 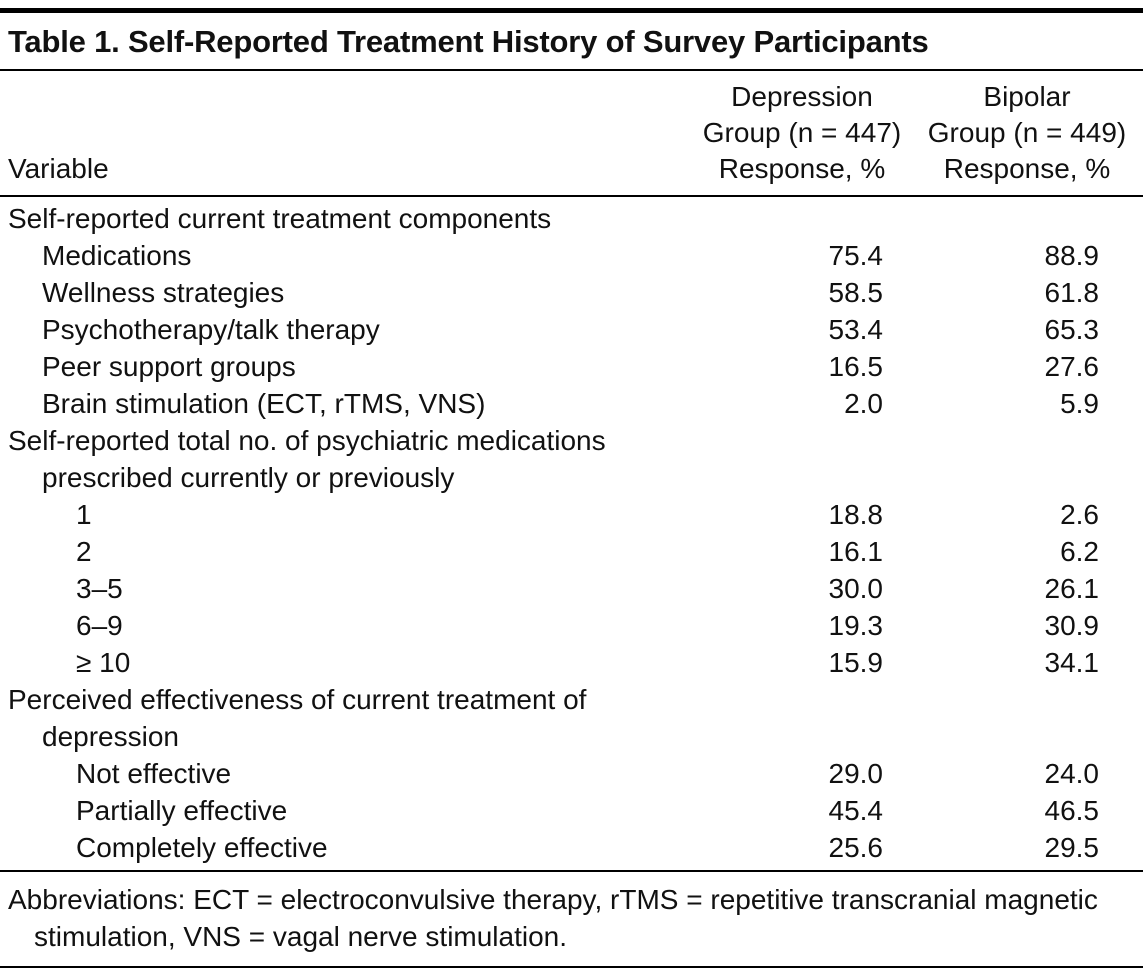 What do you see at coordinates (856, 810) in the screenshot?
I see `depression-value: 45.4` at bounding box center [856, 810].